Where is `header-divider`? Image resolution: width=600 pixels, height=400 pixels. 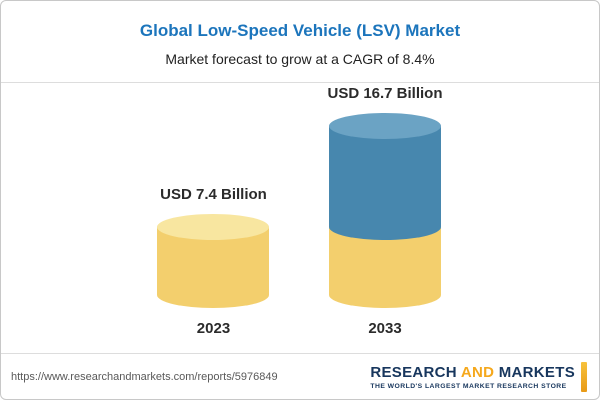 header-divider is located at coordinates (300, 82).